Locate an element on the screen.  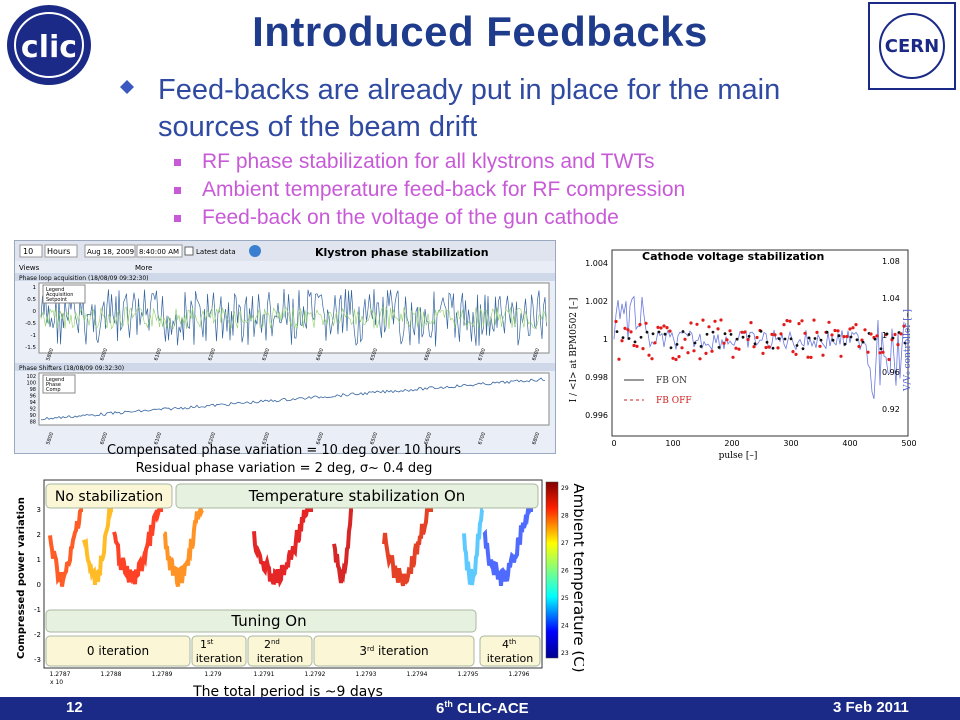
temperature-ytick: 3 is located at coordinates (39, 510).